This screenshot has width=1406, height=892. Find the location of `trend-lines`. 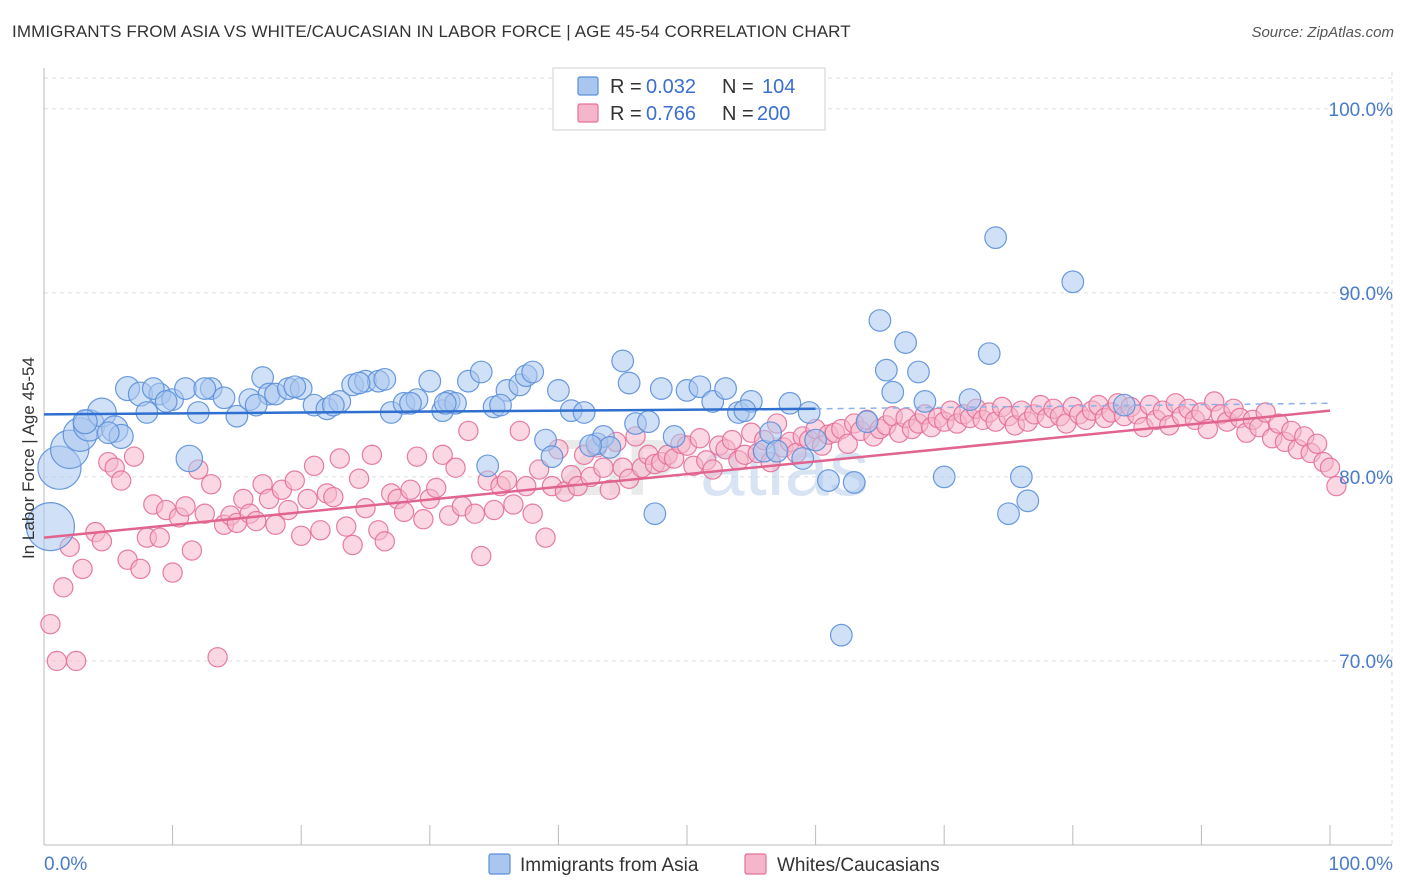

trend-lines is located at coordinates (687, 470).